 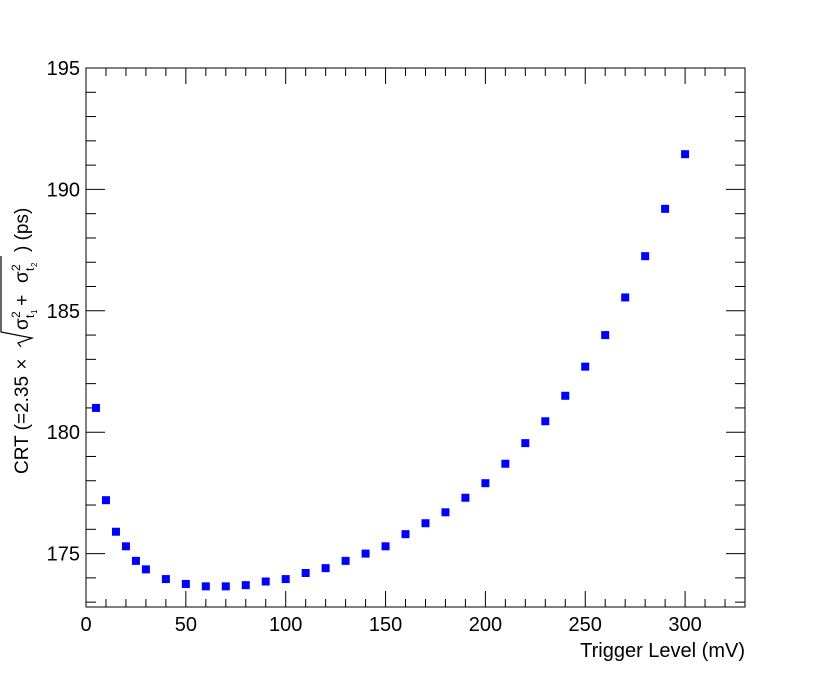 What do you see at coordinates (186, 625) in the screenshot?
I see `x-tick-label: 50` at bounding box center [186, 625].